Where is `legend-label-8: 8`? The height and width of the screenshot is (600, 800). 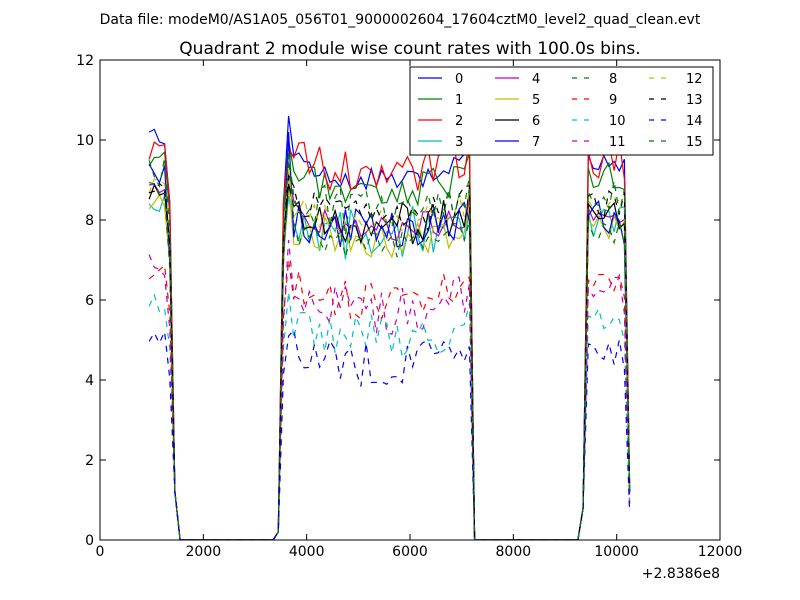 legend-label-8: 8 is located at coordinates (613, 79).